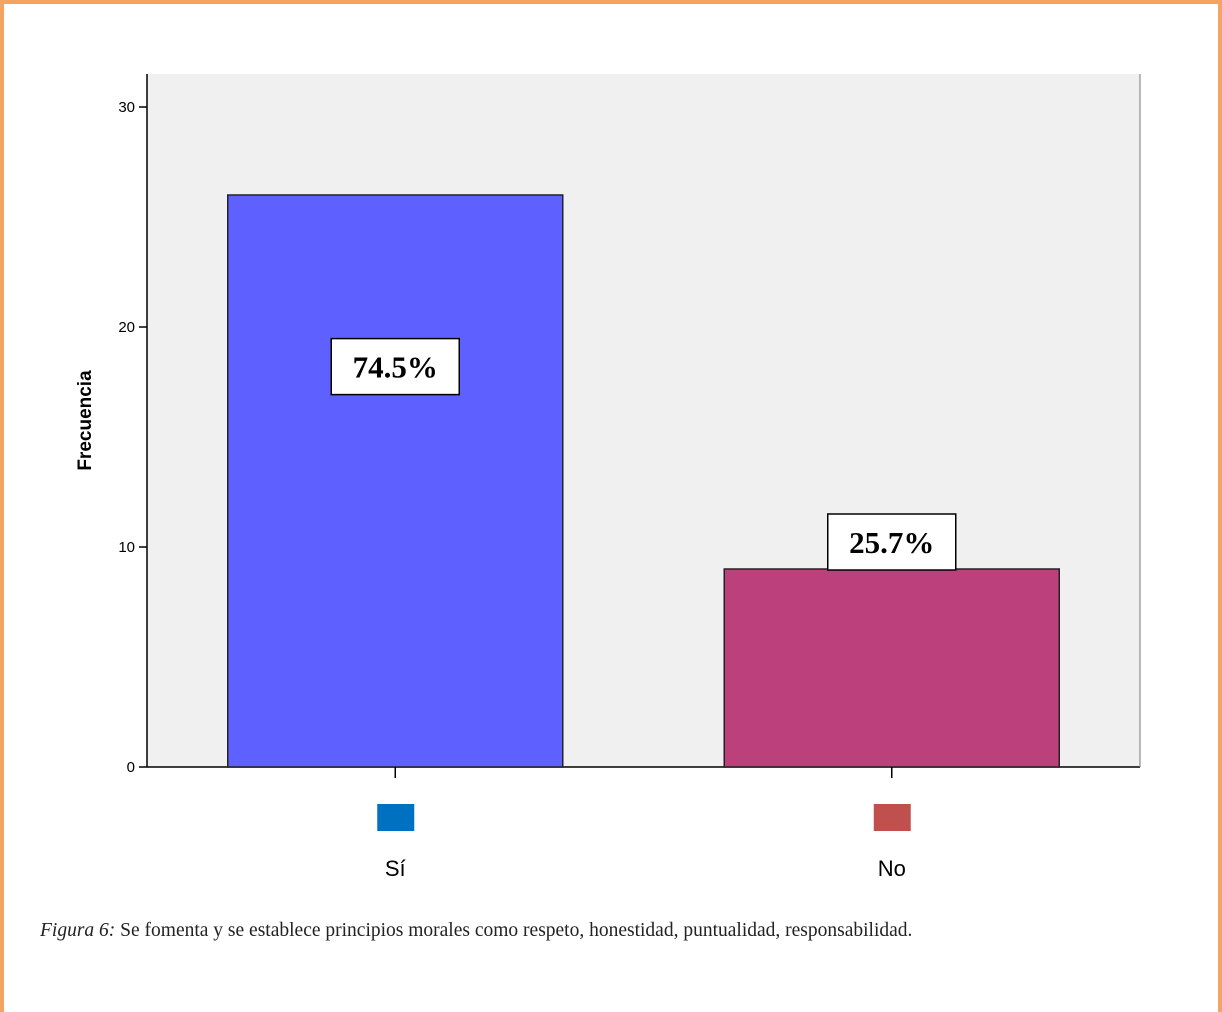 The width and height of the screenshot is (1222, 1012). I want to click on category-marker-No, so click(892, 817).